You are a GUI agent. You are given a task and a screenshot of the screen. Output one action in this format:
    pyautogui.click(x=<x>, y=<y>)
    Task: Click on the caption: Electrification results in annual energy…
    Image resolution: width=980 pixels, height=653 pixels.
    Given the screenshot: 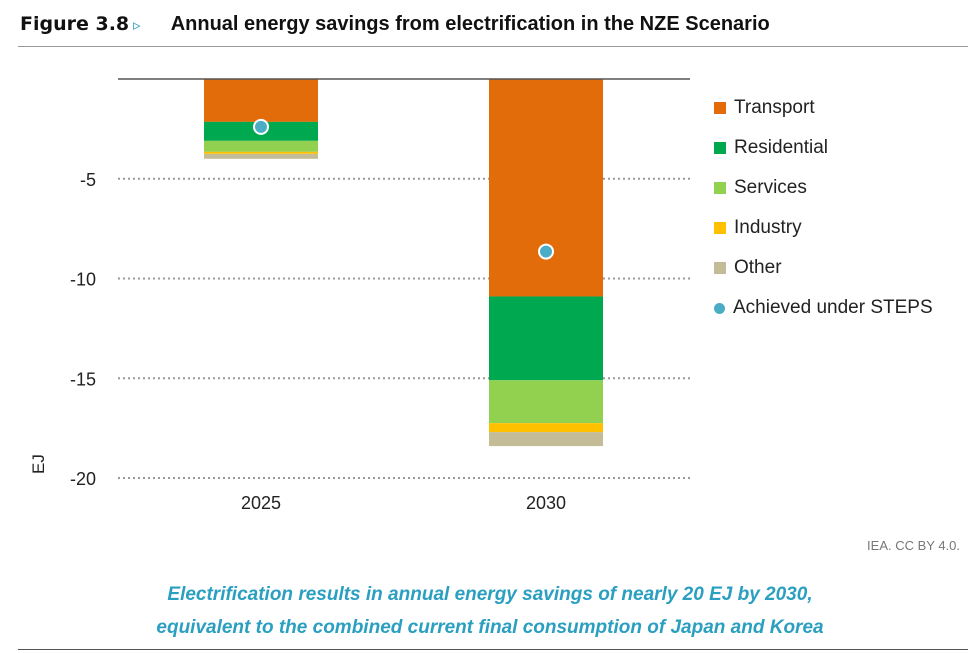 What is the action you would take?
    pyautogui.click(x=490, y=611)
    